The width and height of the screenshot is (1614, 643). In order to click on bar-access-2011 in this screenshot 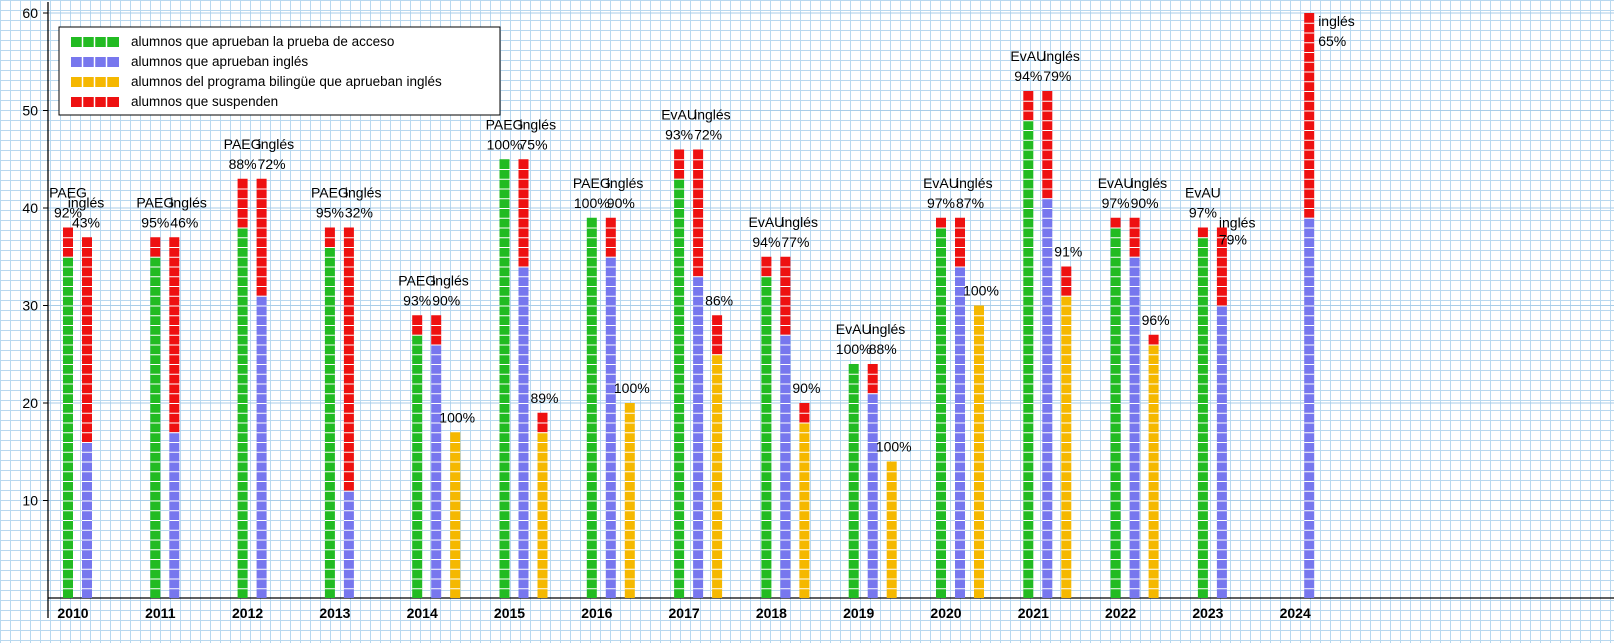, I will do `click(155, 417)`.